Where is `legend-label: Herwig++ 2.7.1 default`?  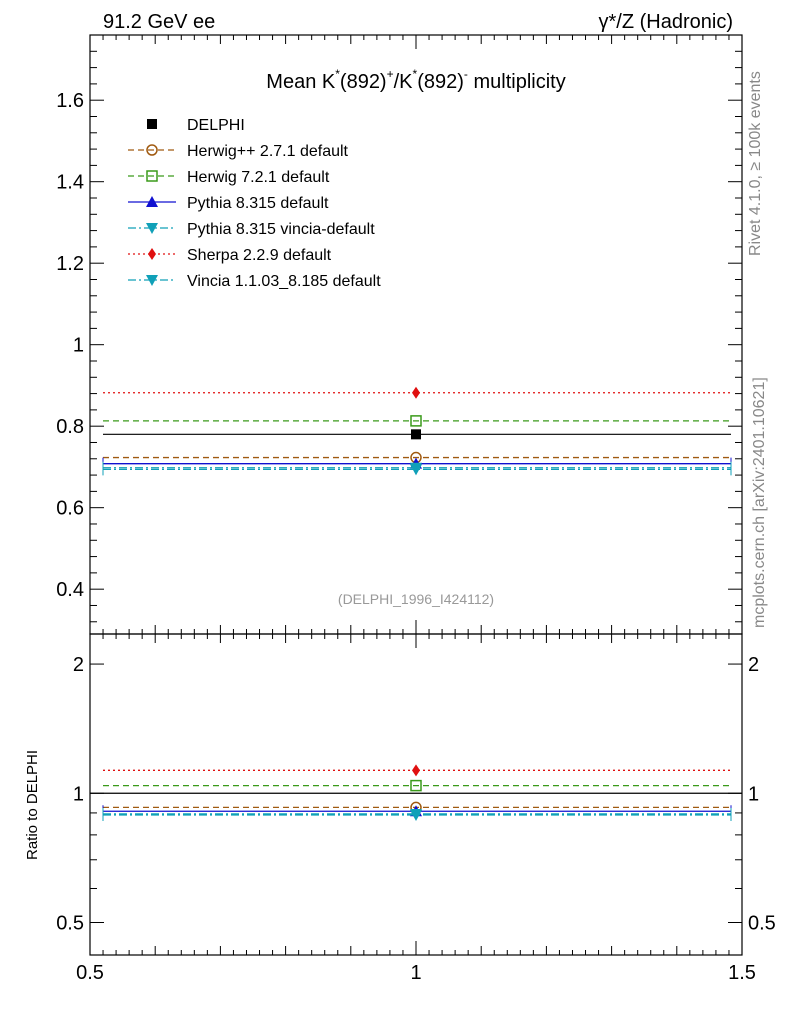
legend-label: Herwig++ 2.7.1 default is located at coordinates (268, 151).